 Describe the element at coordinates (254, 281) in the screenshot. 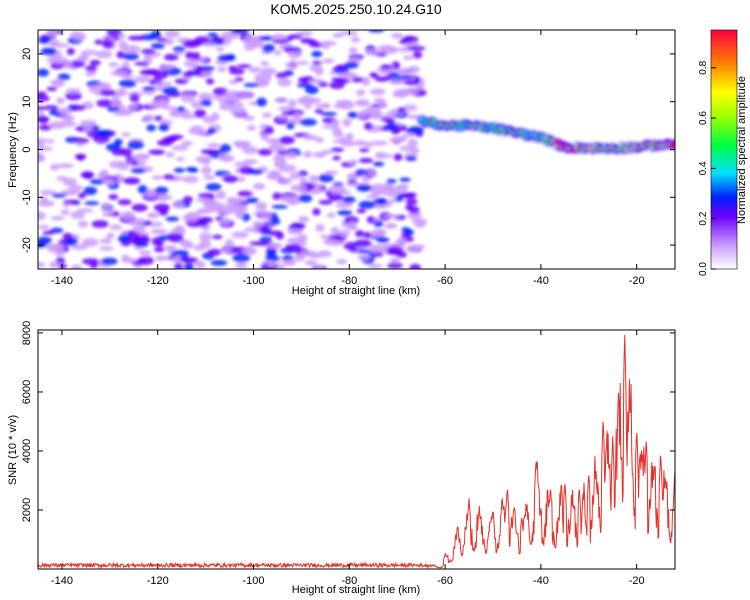

I see `x-tick-label: -100` at that location.